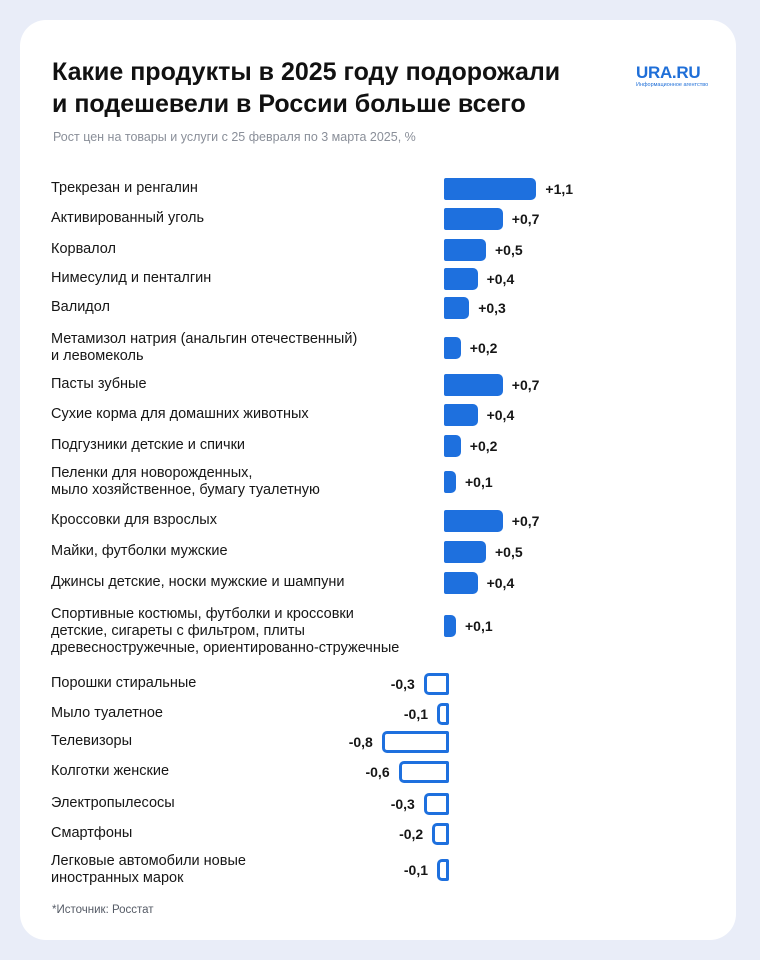 Image resolution: width=760 pixels, height=960 pixels. Describe the element at coordinates (180, 414) in the screenshot. I see `category-label-line: Сухие корма для домашних животных` at that location.